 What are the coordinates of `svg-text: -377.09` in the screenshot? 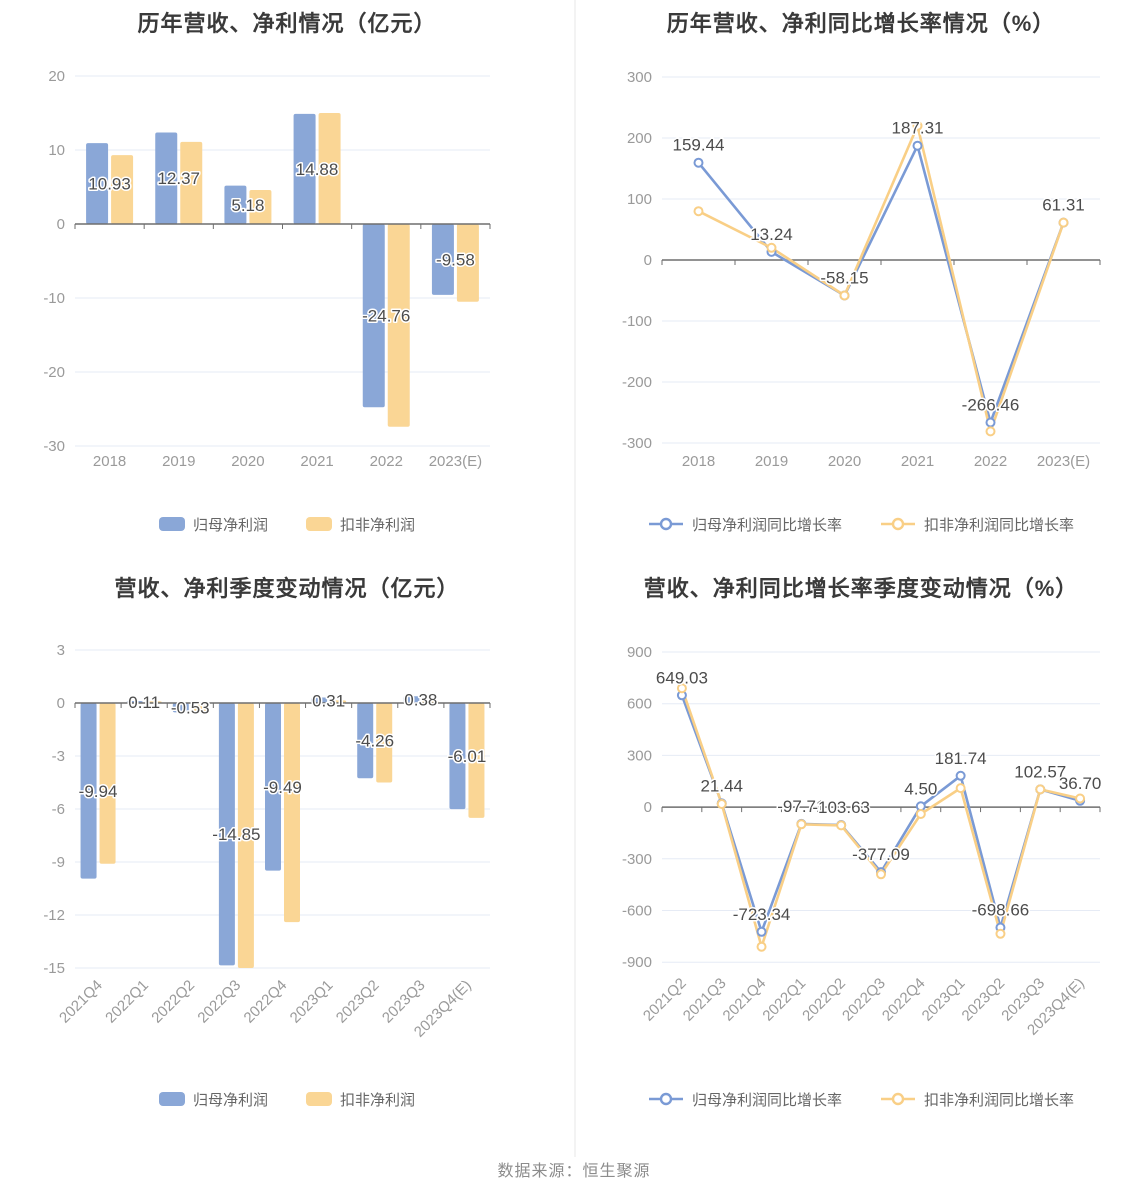 It's located at (881, 854).